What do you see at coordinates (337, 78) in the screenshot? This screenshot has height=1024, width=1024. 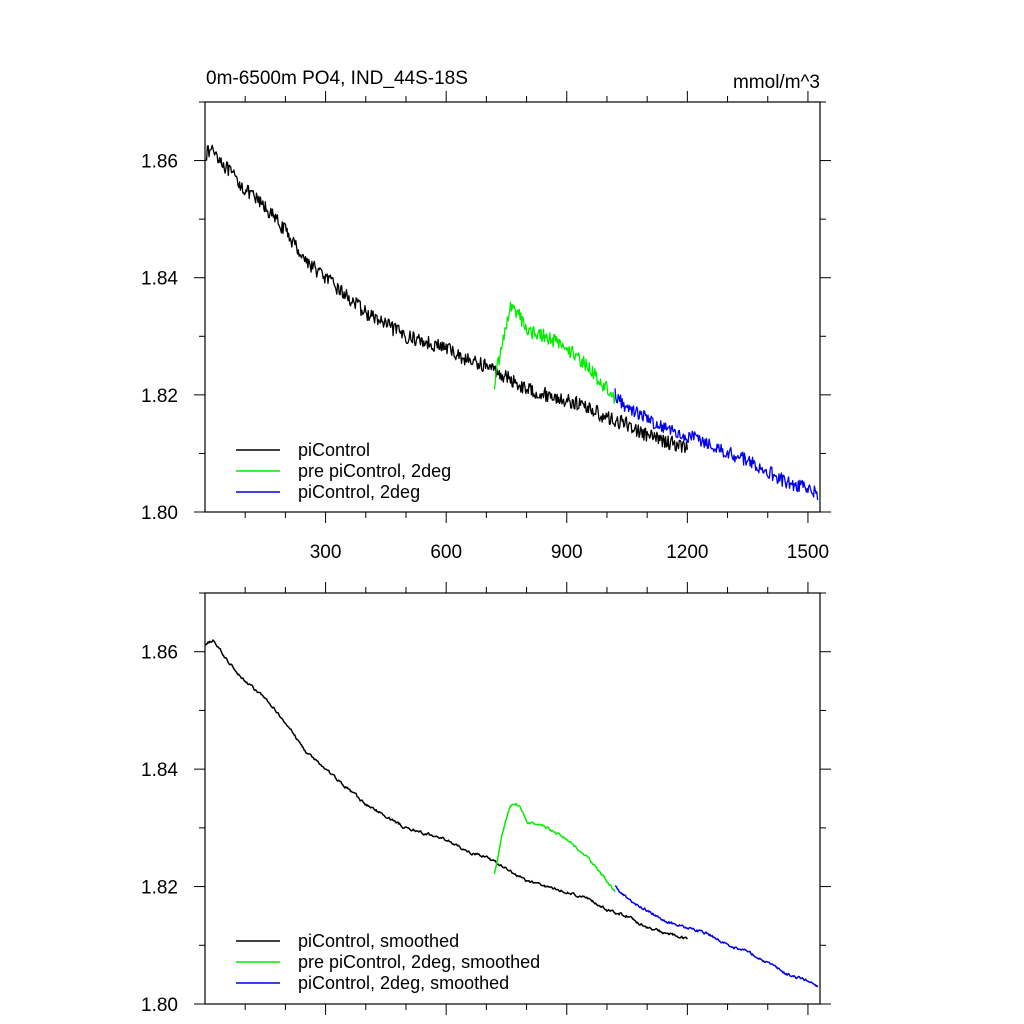 I see `chart-title: 0m-6500m PO4, IND_44S-18S` at bounding box center [337, 78].